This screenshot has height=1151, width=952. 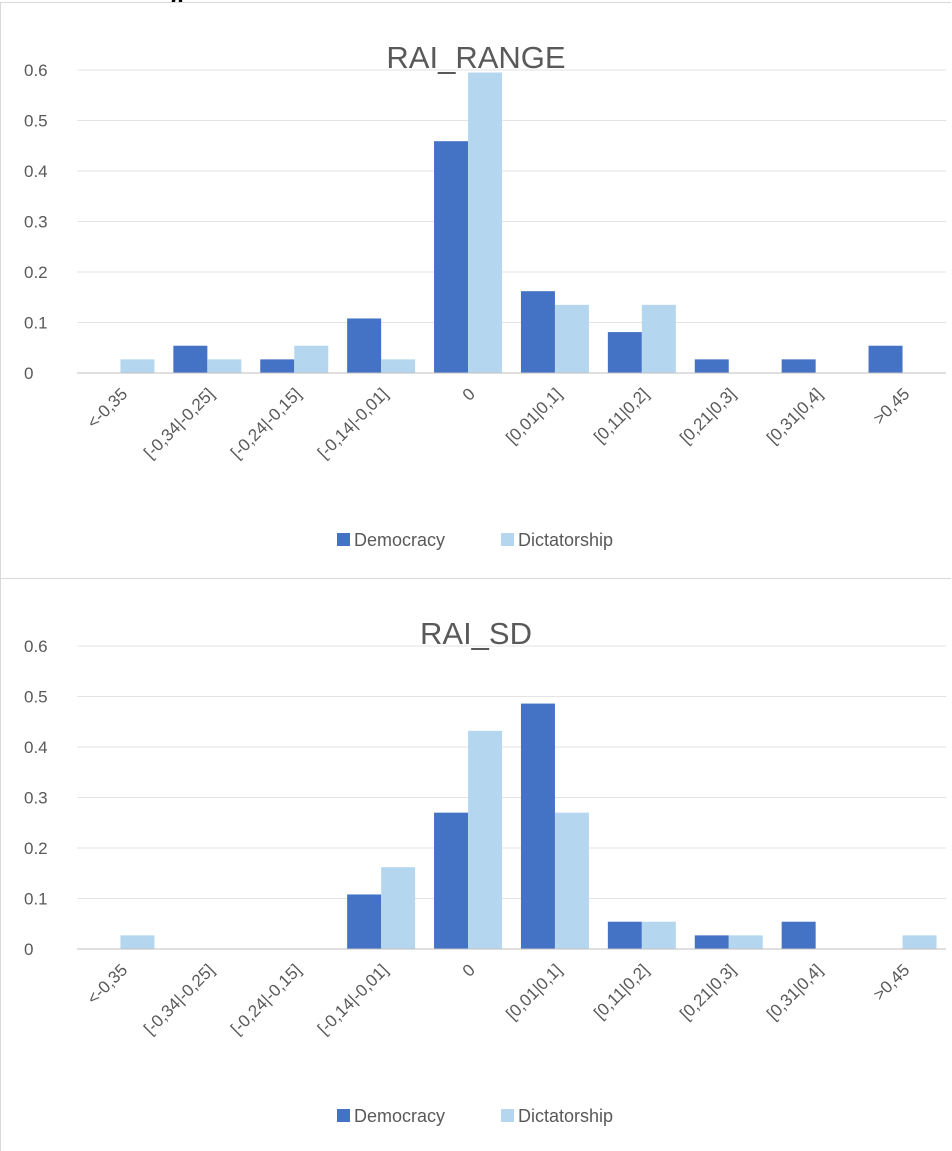 I want to click on chart-title: RAI_SD, so click(x=476, y=633).